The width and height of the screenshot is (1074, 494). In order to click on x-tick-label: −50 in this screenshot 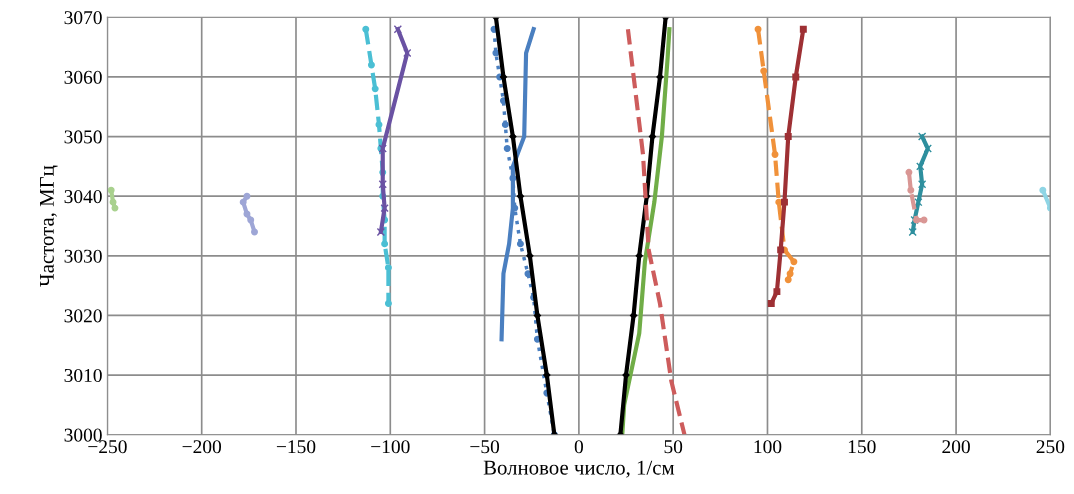, I will do `click(485, 447)`.